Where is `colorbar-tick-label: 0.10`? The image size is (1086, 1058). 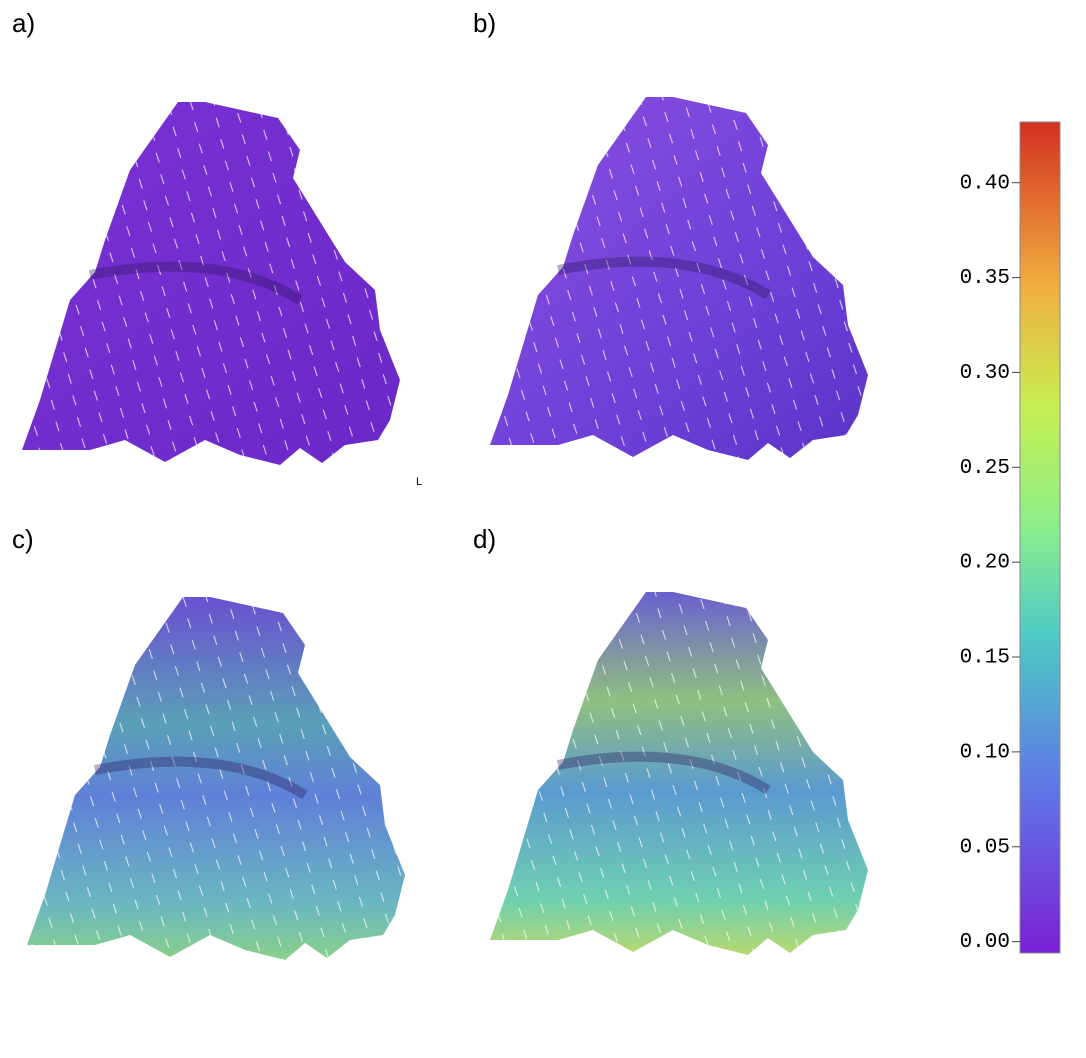 colorbar-tick-label: 0.10 is located at coordinates (985, 752).